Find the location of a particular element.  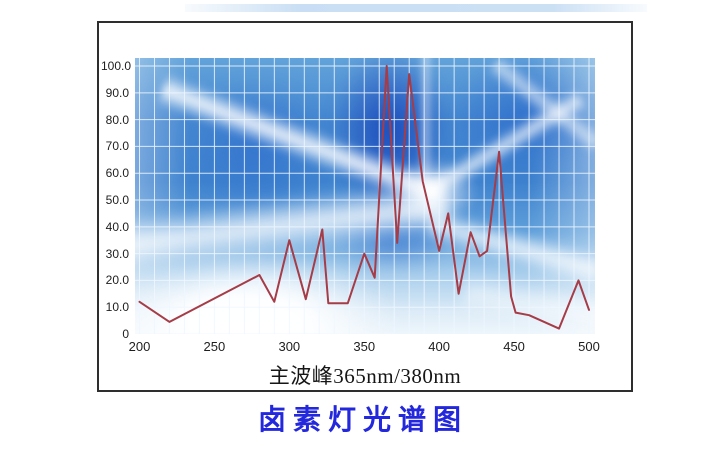

y-tick-label: 20.0 is located at coordinates (117, 280).